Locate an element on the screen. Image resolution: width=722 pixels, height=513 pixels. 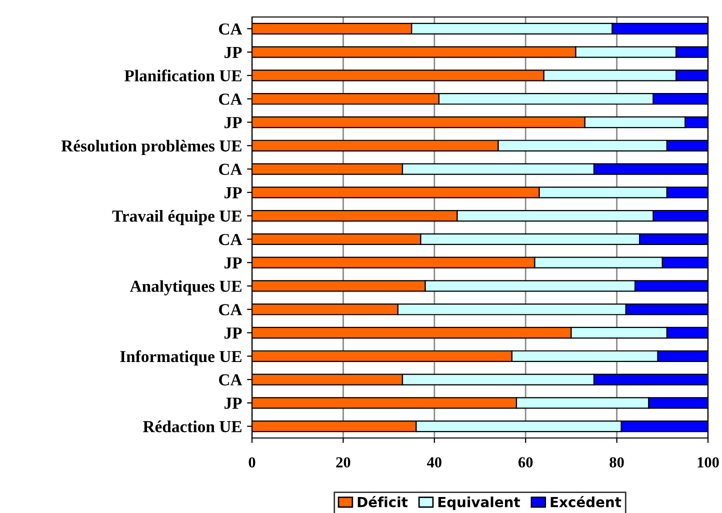
x-tick-label: 80 is located at coordinates (617, 462).